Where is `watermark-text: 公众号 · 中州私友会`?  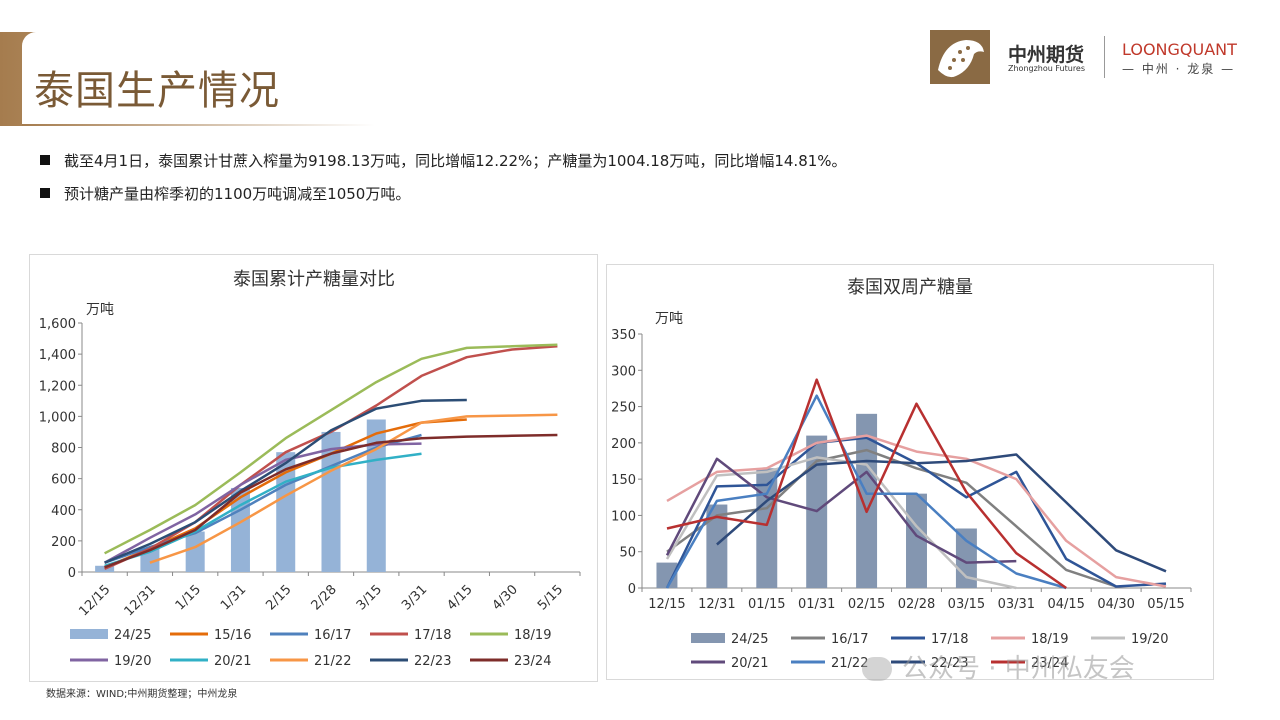 watermark-text: 公众号 · 中州私友会 is located at coordinates (1018, 669).